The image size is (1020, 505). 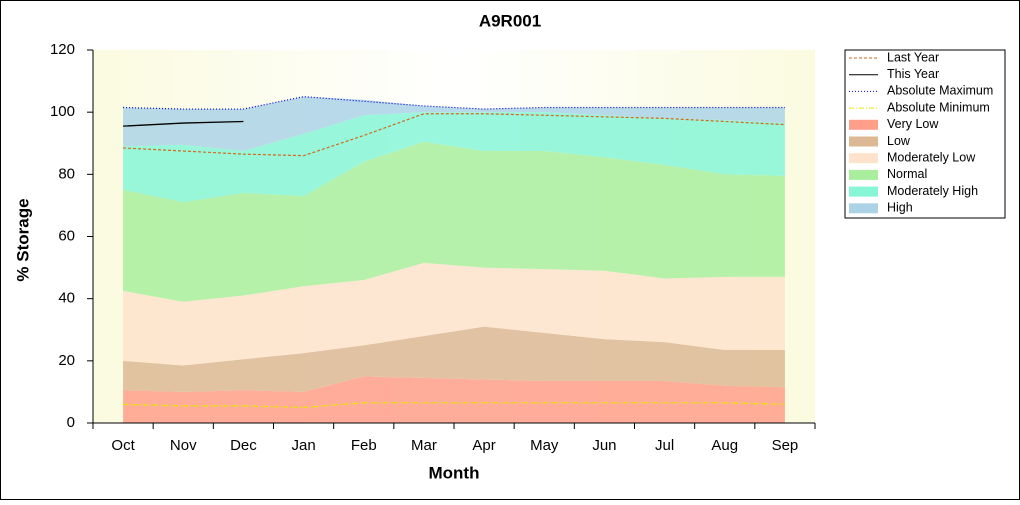 I want to click on y-tick-label: 40, so click(x=66, y=298).